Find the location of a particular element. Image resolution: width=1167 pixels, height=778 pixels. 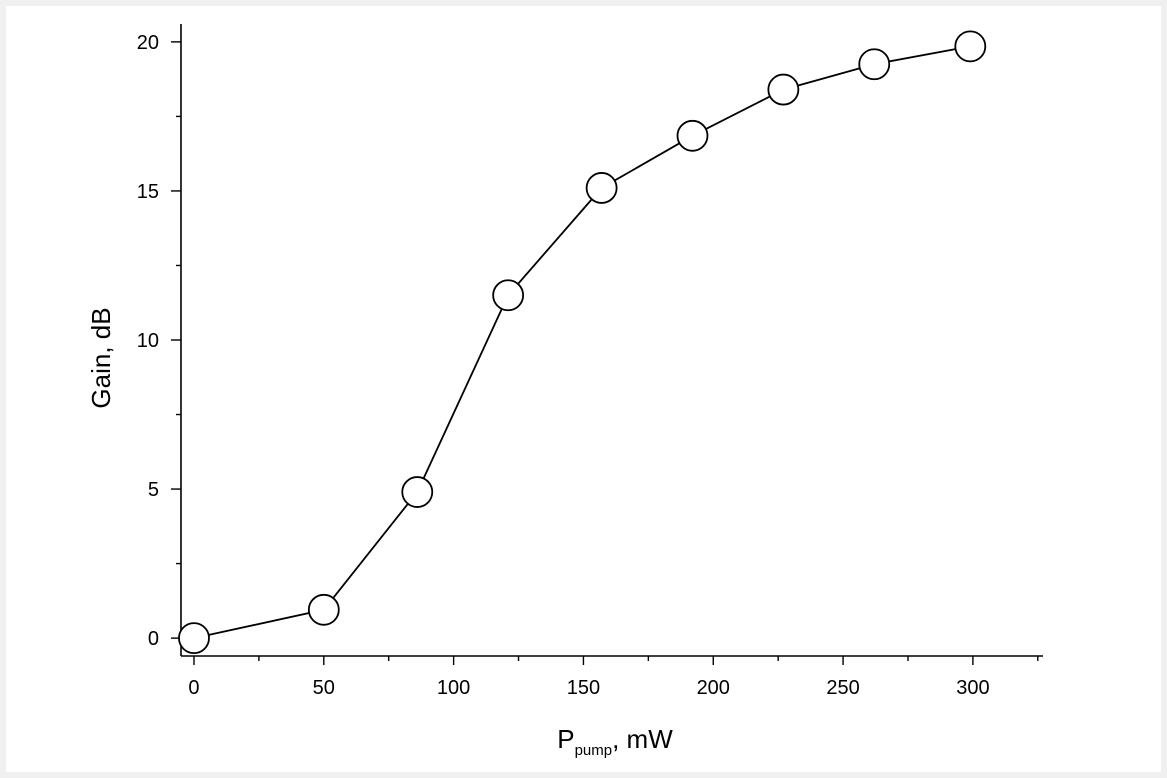

x-tick-label: 200 is located at coordinates (713, 688).